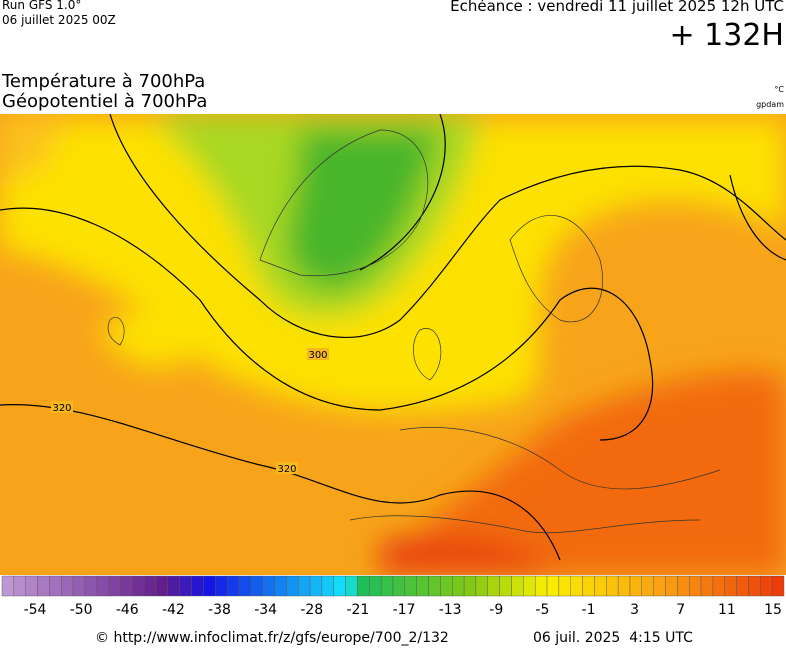 The image size is (786, 648). Describe the element at coordinates (773, 610) in the screenshot. I see `colorbar-tick-label: 15` at that location.